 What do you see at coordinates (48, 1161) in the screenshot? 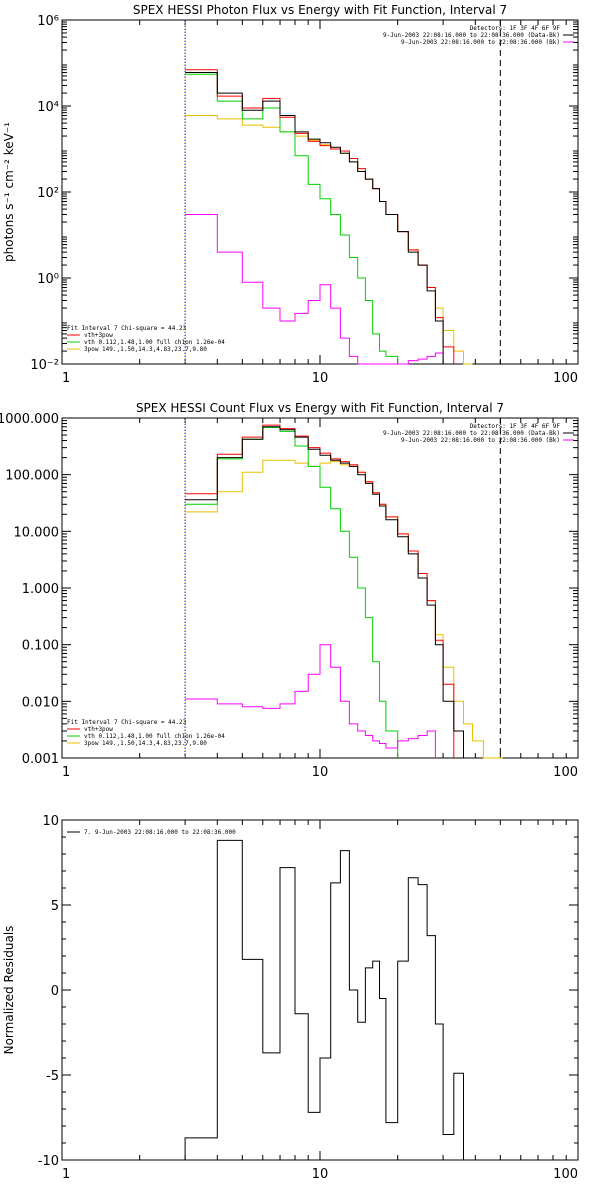
I see `y-tick-label: -10` at bounding box center [48, 1161].